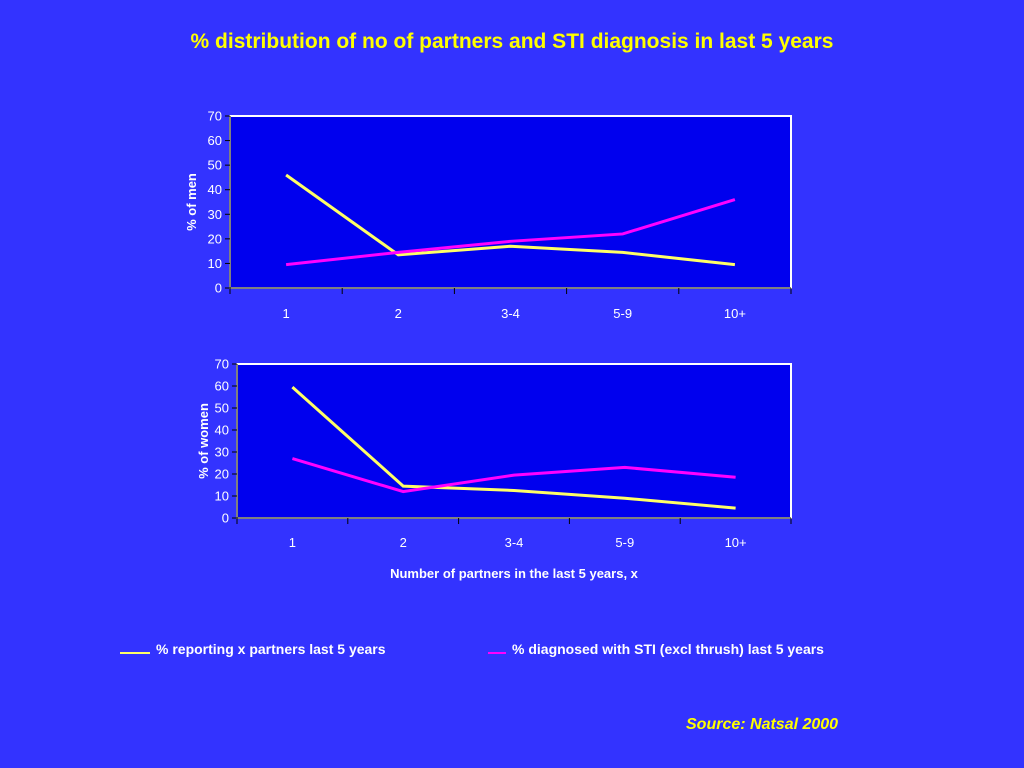 This screenshot has height=768, width=1024. Describe the element at coordinates (135, 648) in the screenshot. I see `legend-swatch-reporting` at that location.